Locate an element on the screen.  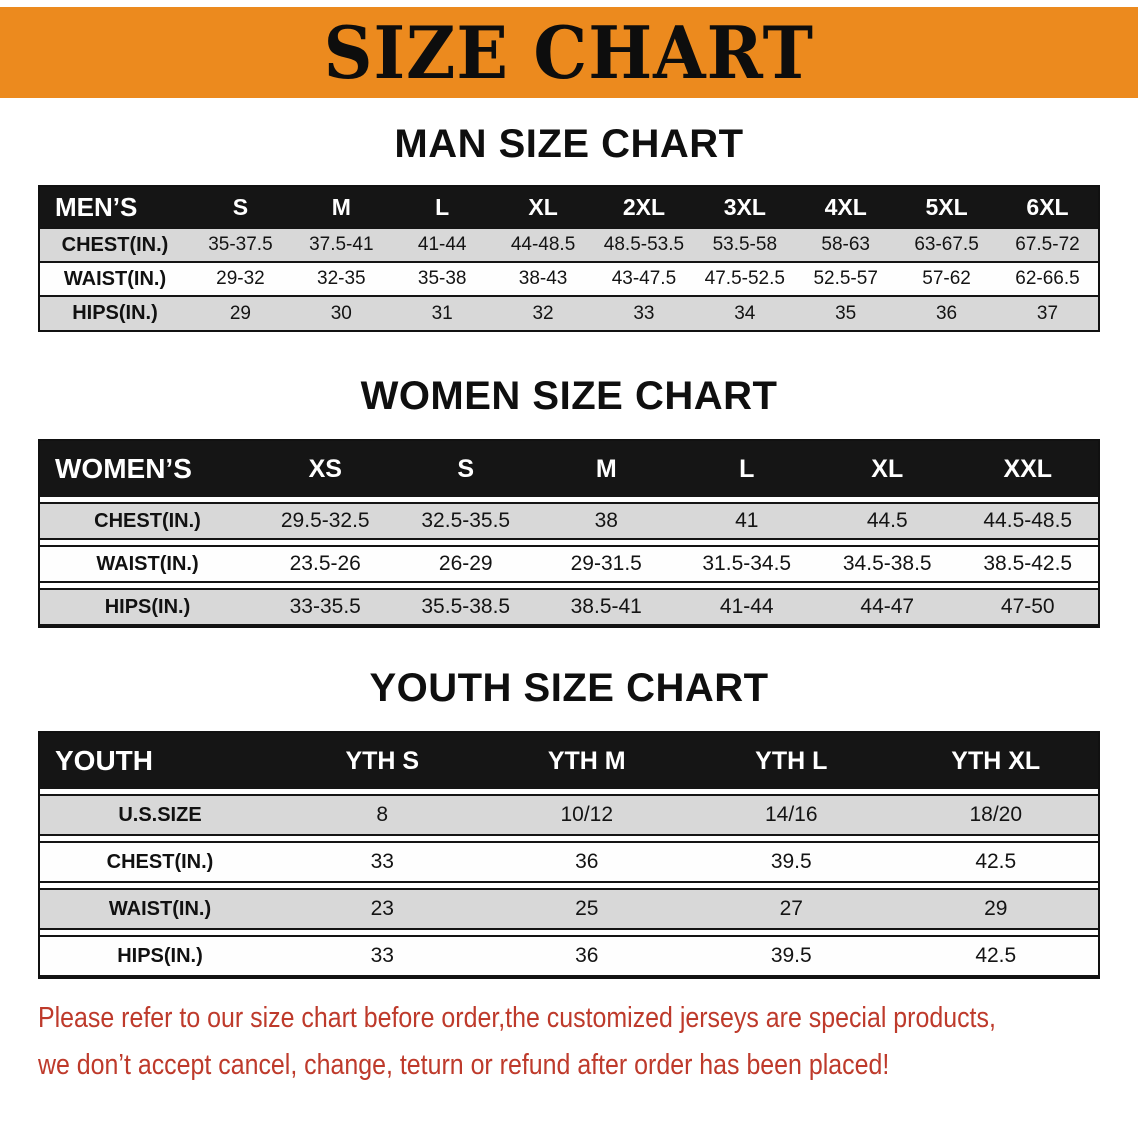
size-value-cell: 41 is located at coordinates (746, 521).